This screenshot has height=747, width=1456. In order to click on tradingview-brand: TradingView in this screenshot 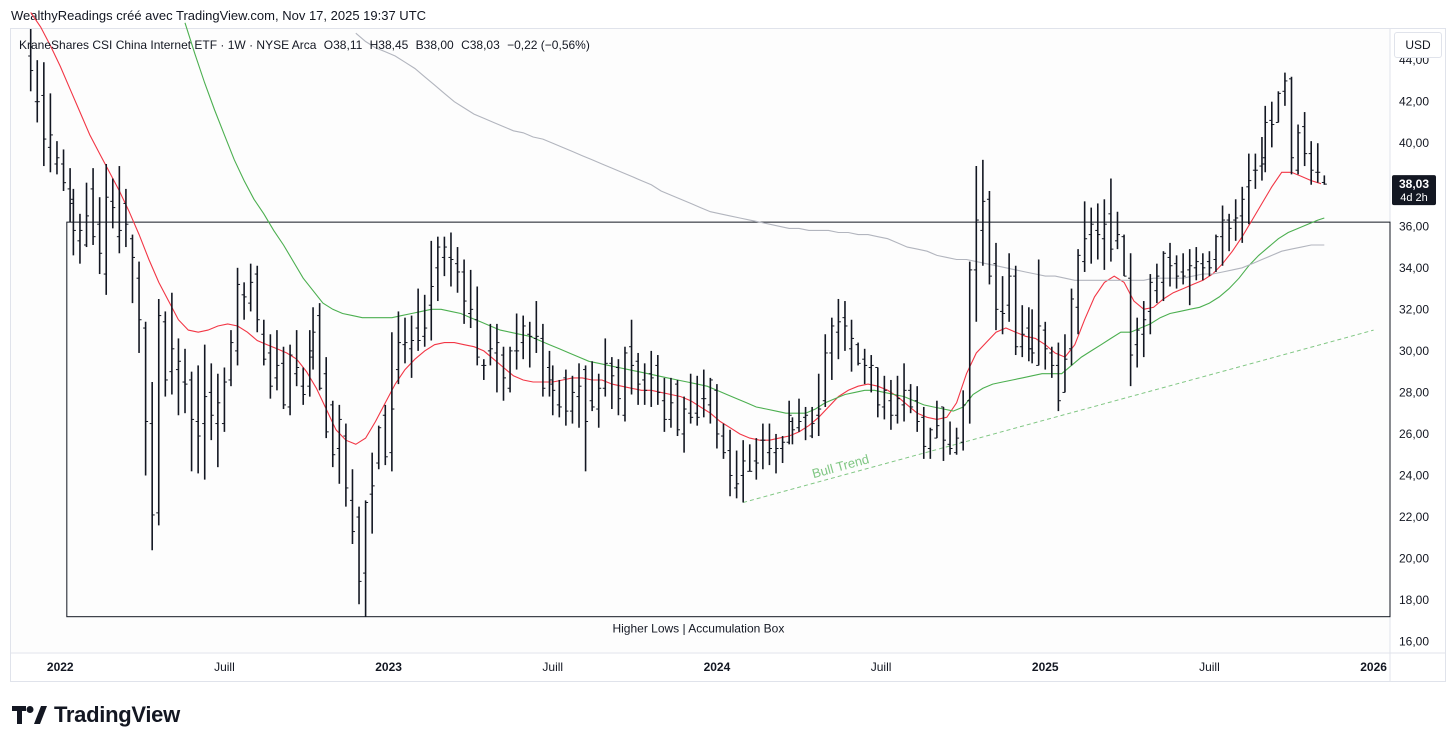, I will do `click(96, 715)`.